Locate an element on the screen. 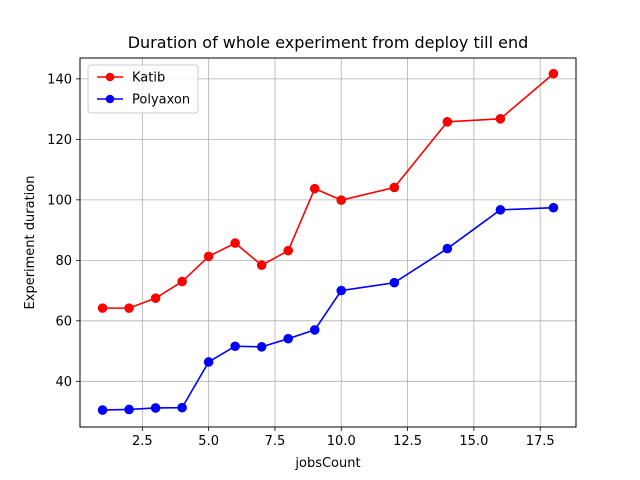 The width and height of the screenshot is (640, 480). x-tick-label: 12.5 is located at coordinates (407, 441).